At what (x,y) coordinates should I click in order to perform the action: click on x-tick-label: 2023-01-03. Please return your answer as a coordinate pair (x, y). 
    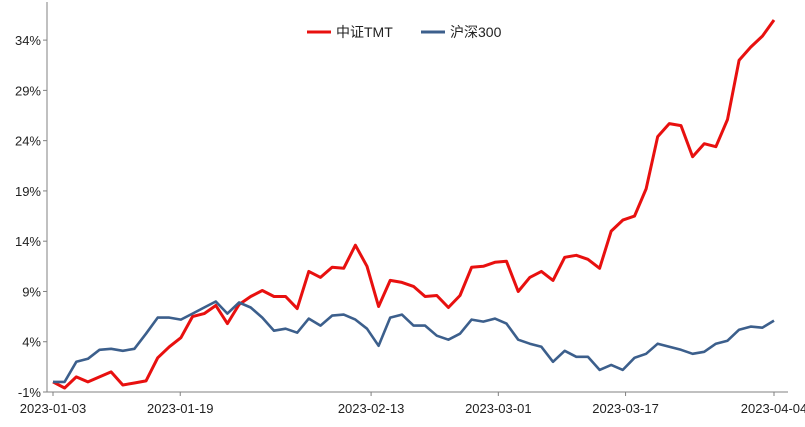
    Looking at the image, I should click on (53, 408).